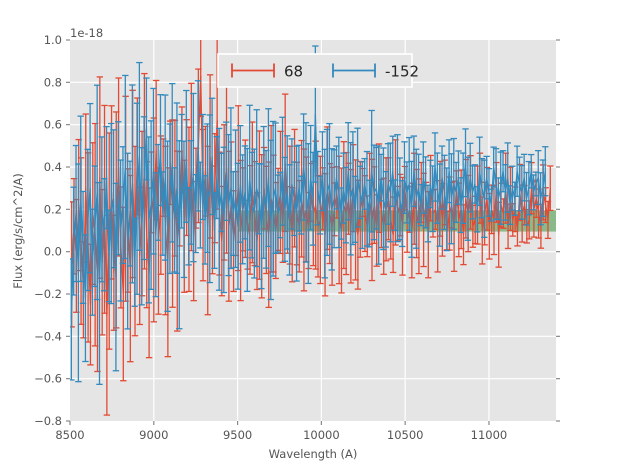 The height and width of the screenshot is (467, 617). What do you see at coordinates (48, 421) in the screenshot?
I see `y-tick-label: −0.8` at bounding box center [48, 421].